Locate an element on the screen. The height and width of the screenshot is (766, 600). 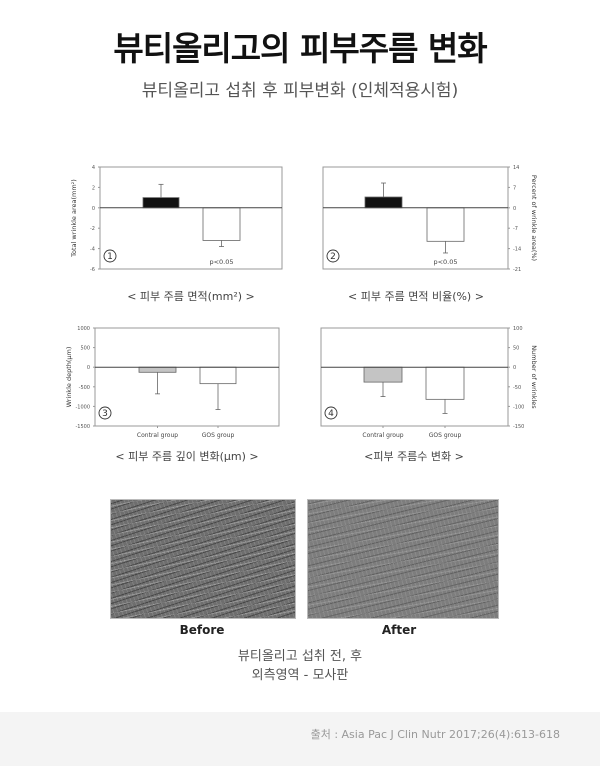
chart-3-number-badge is located at coordinates (105, 413).